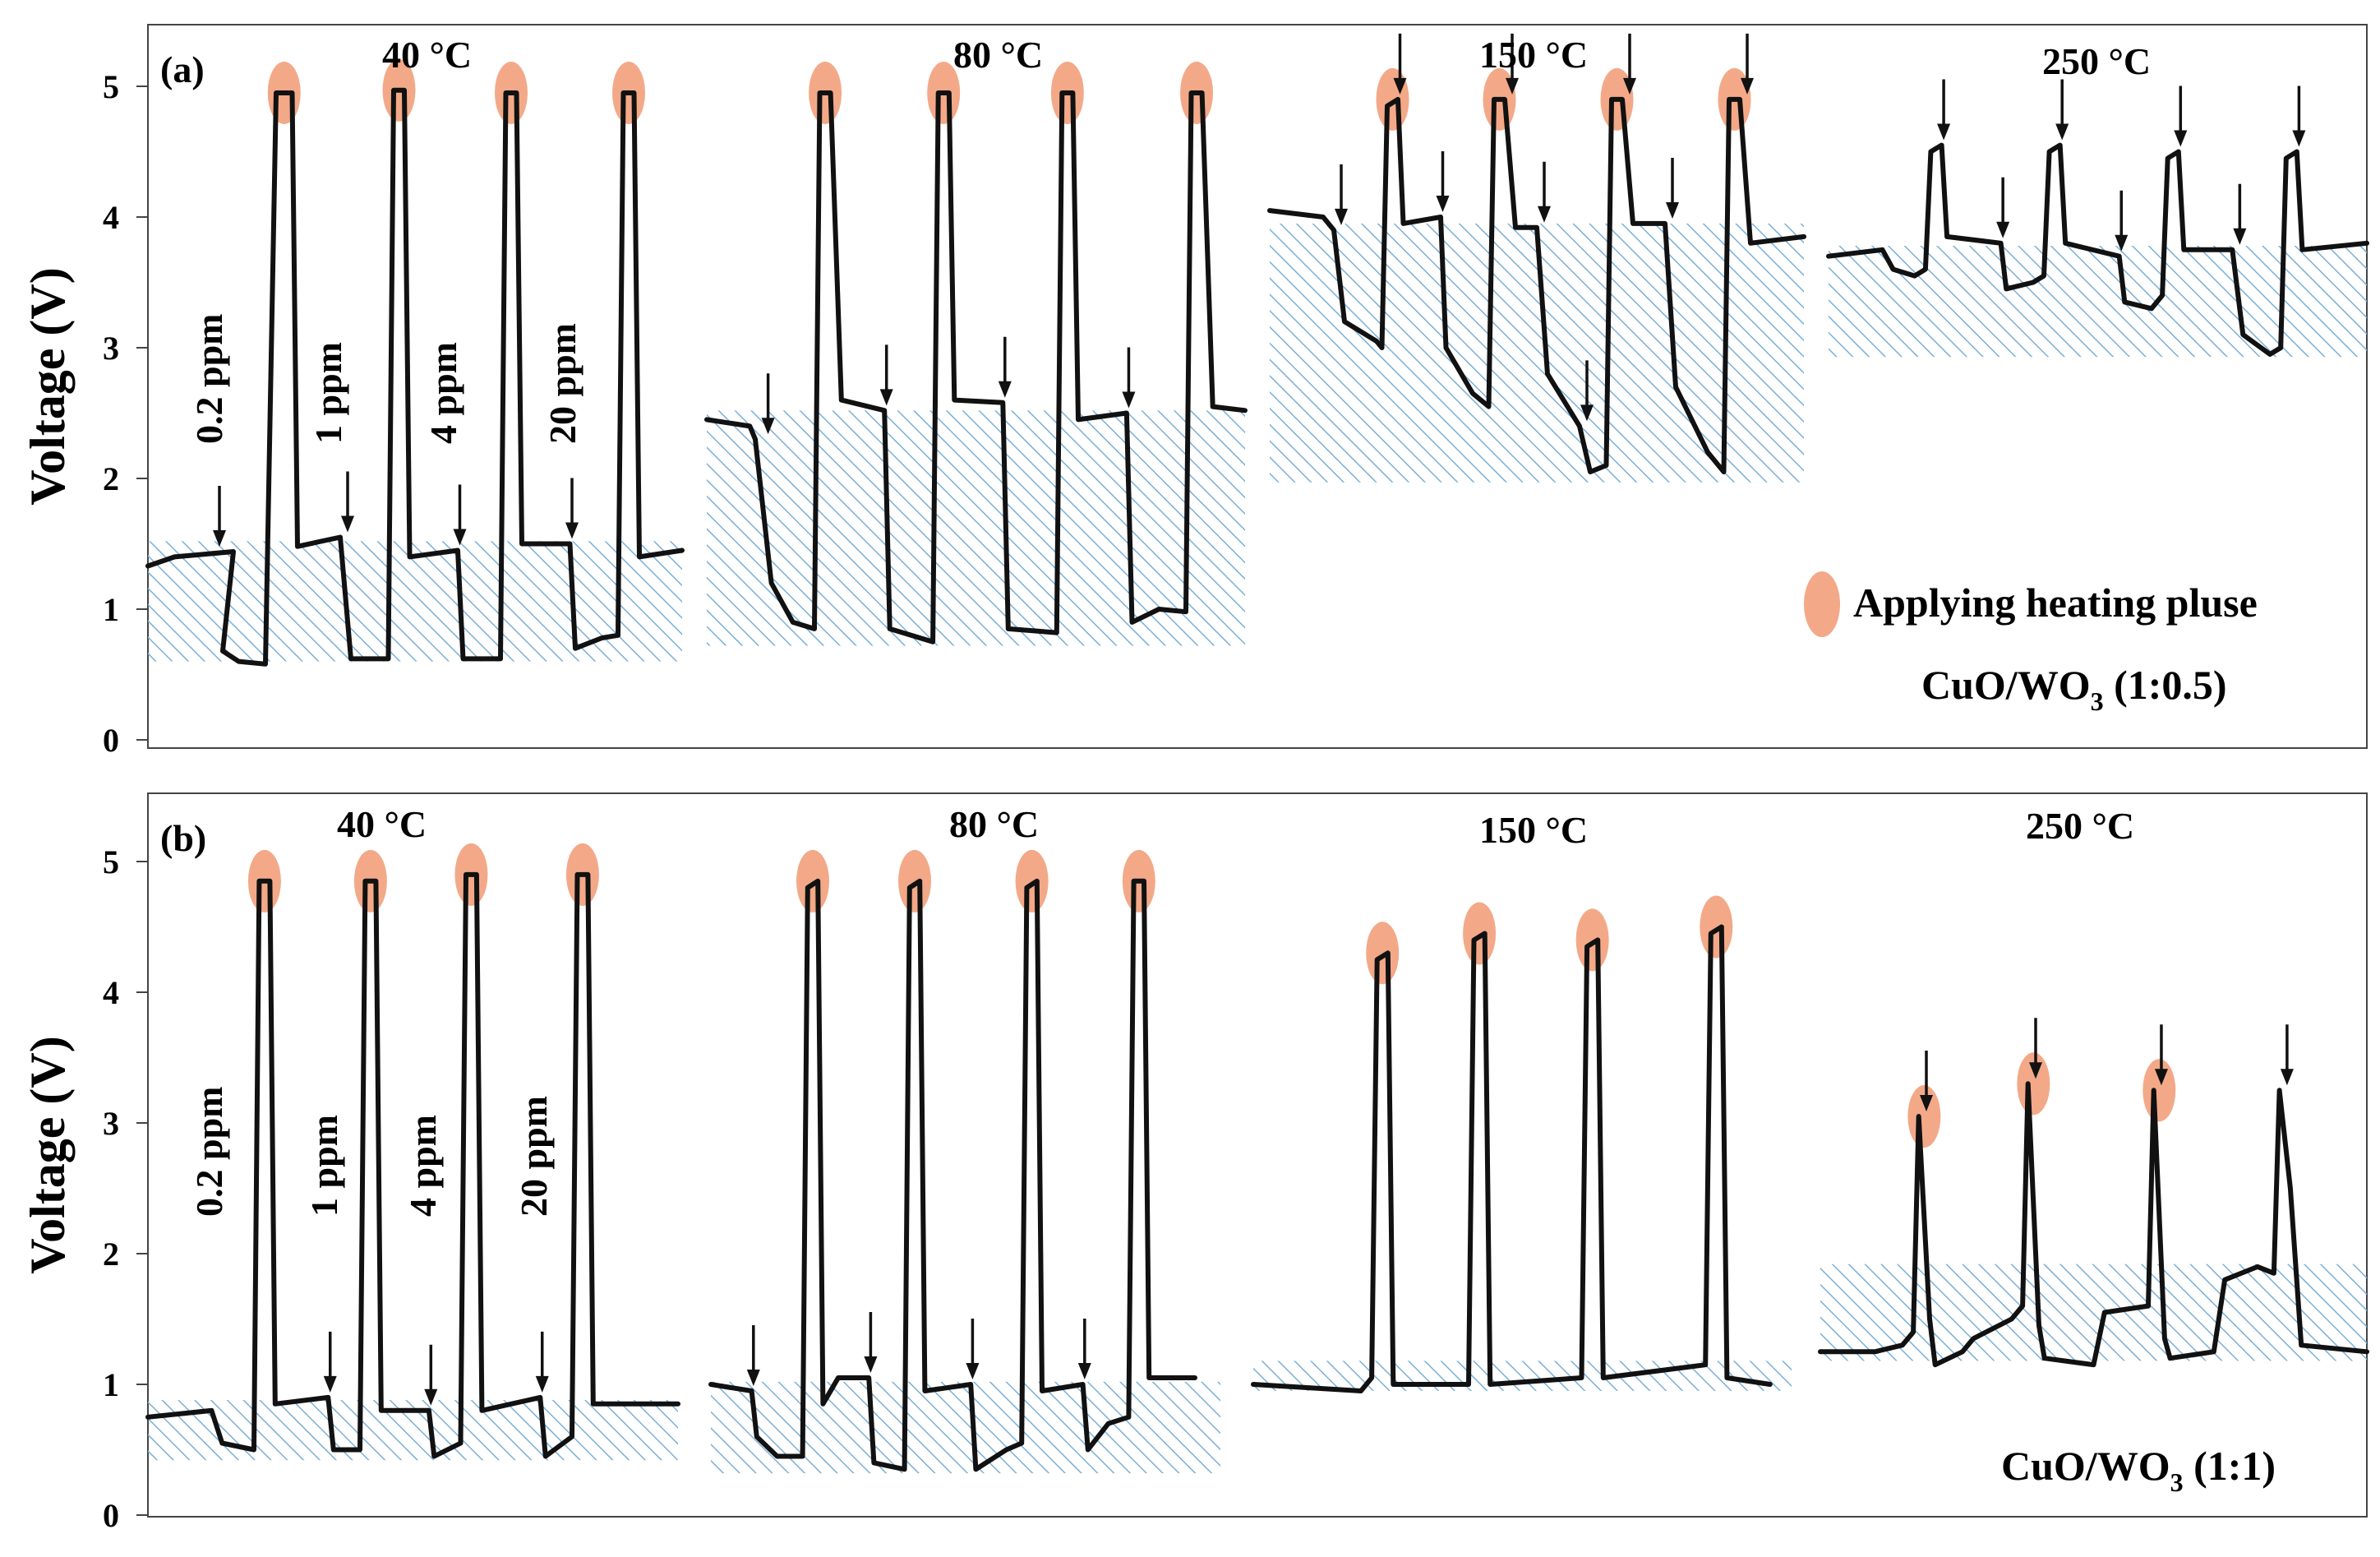 The width and height of the screenshot is (2380, 1557). Describe the element at coordinates (48, 386) in the screenshot. I see `y-axis-label-a: Voltage (V)` at that location.